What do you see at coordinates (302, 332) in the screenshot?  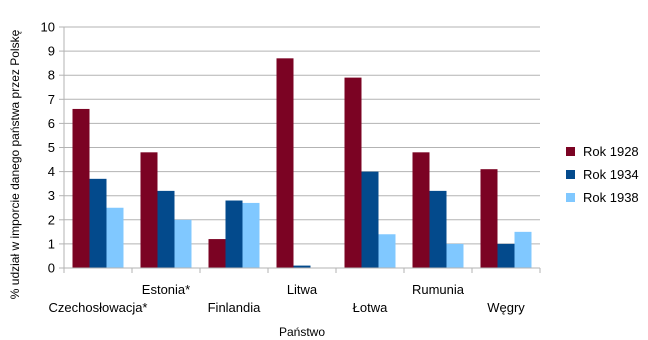 I see `x-axis-title: Państwo` at bounding box center [302, 332].